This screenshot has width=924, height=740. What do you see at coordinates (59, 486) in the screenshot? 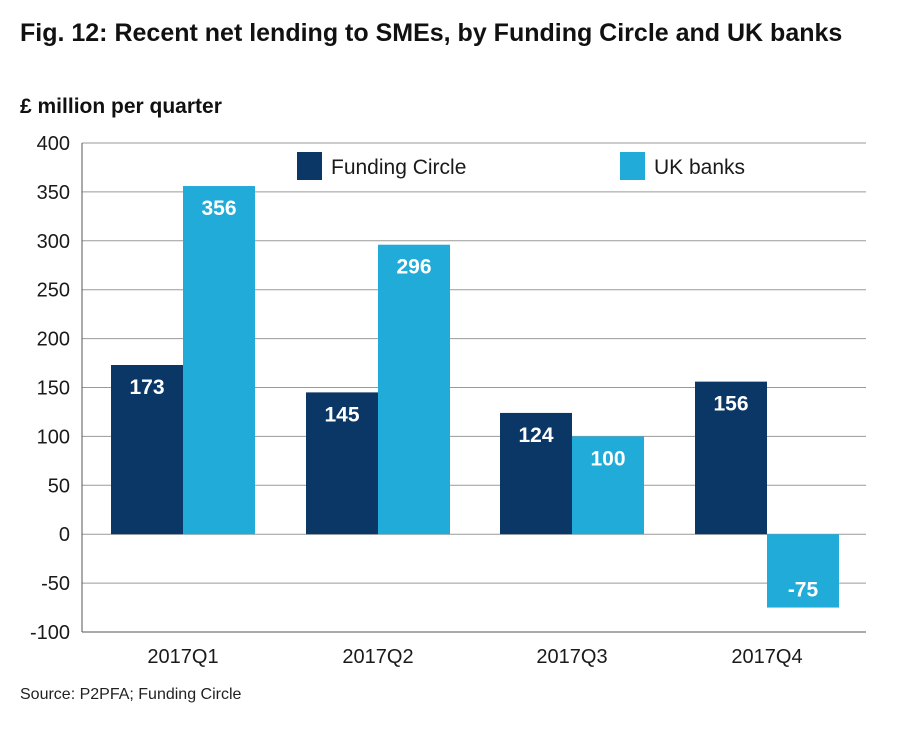
I see `y-tick-label: 50` at bounding box center [59, 486].